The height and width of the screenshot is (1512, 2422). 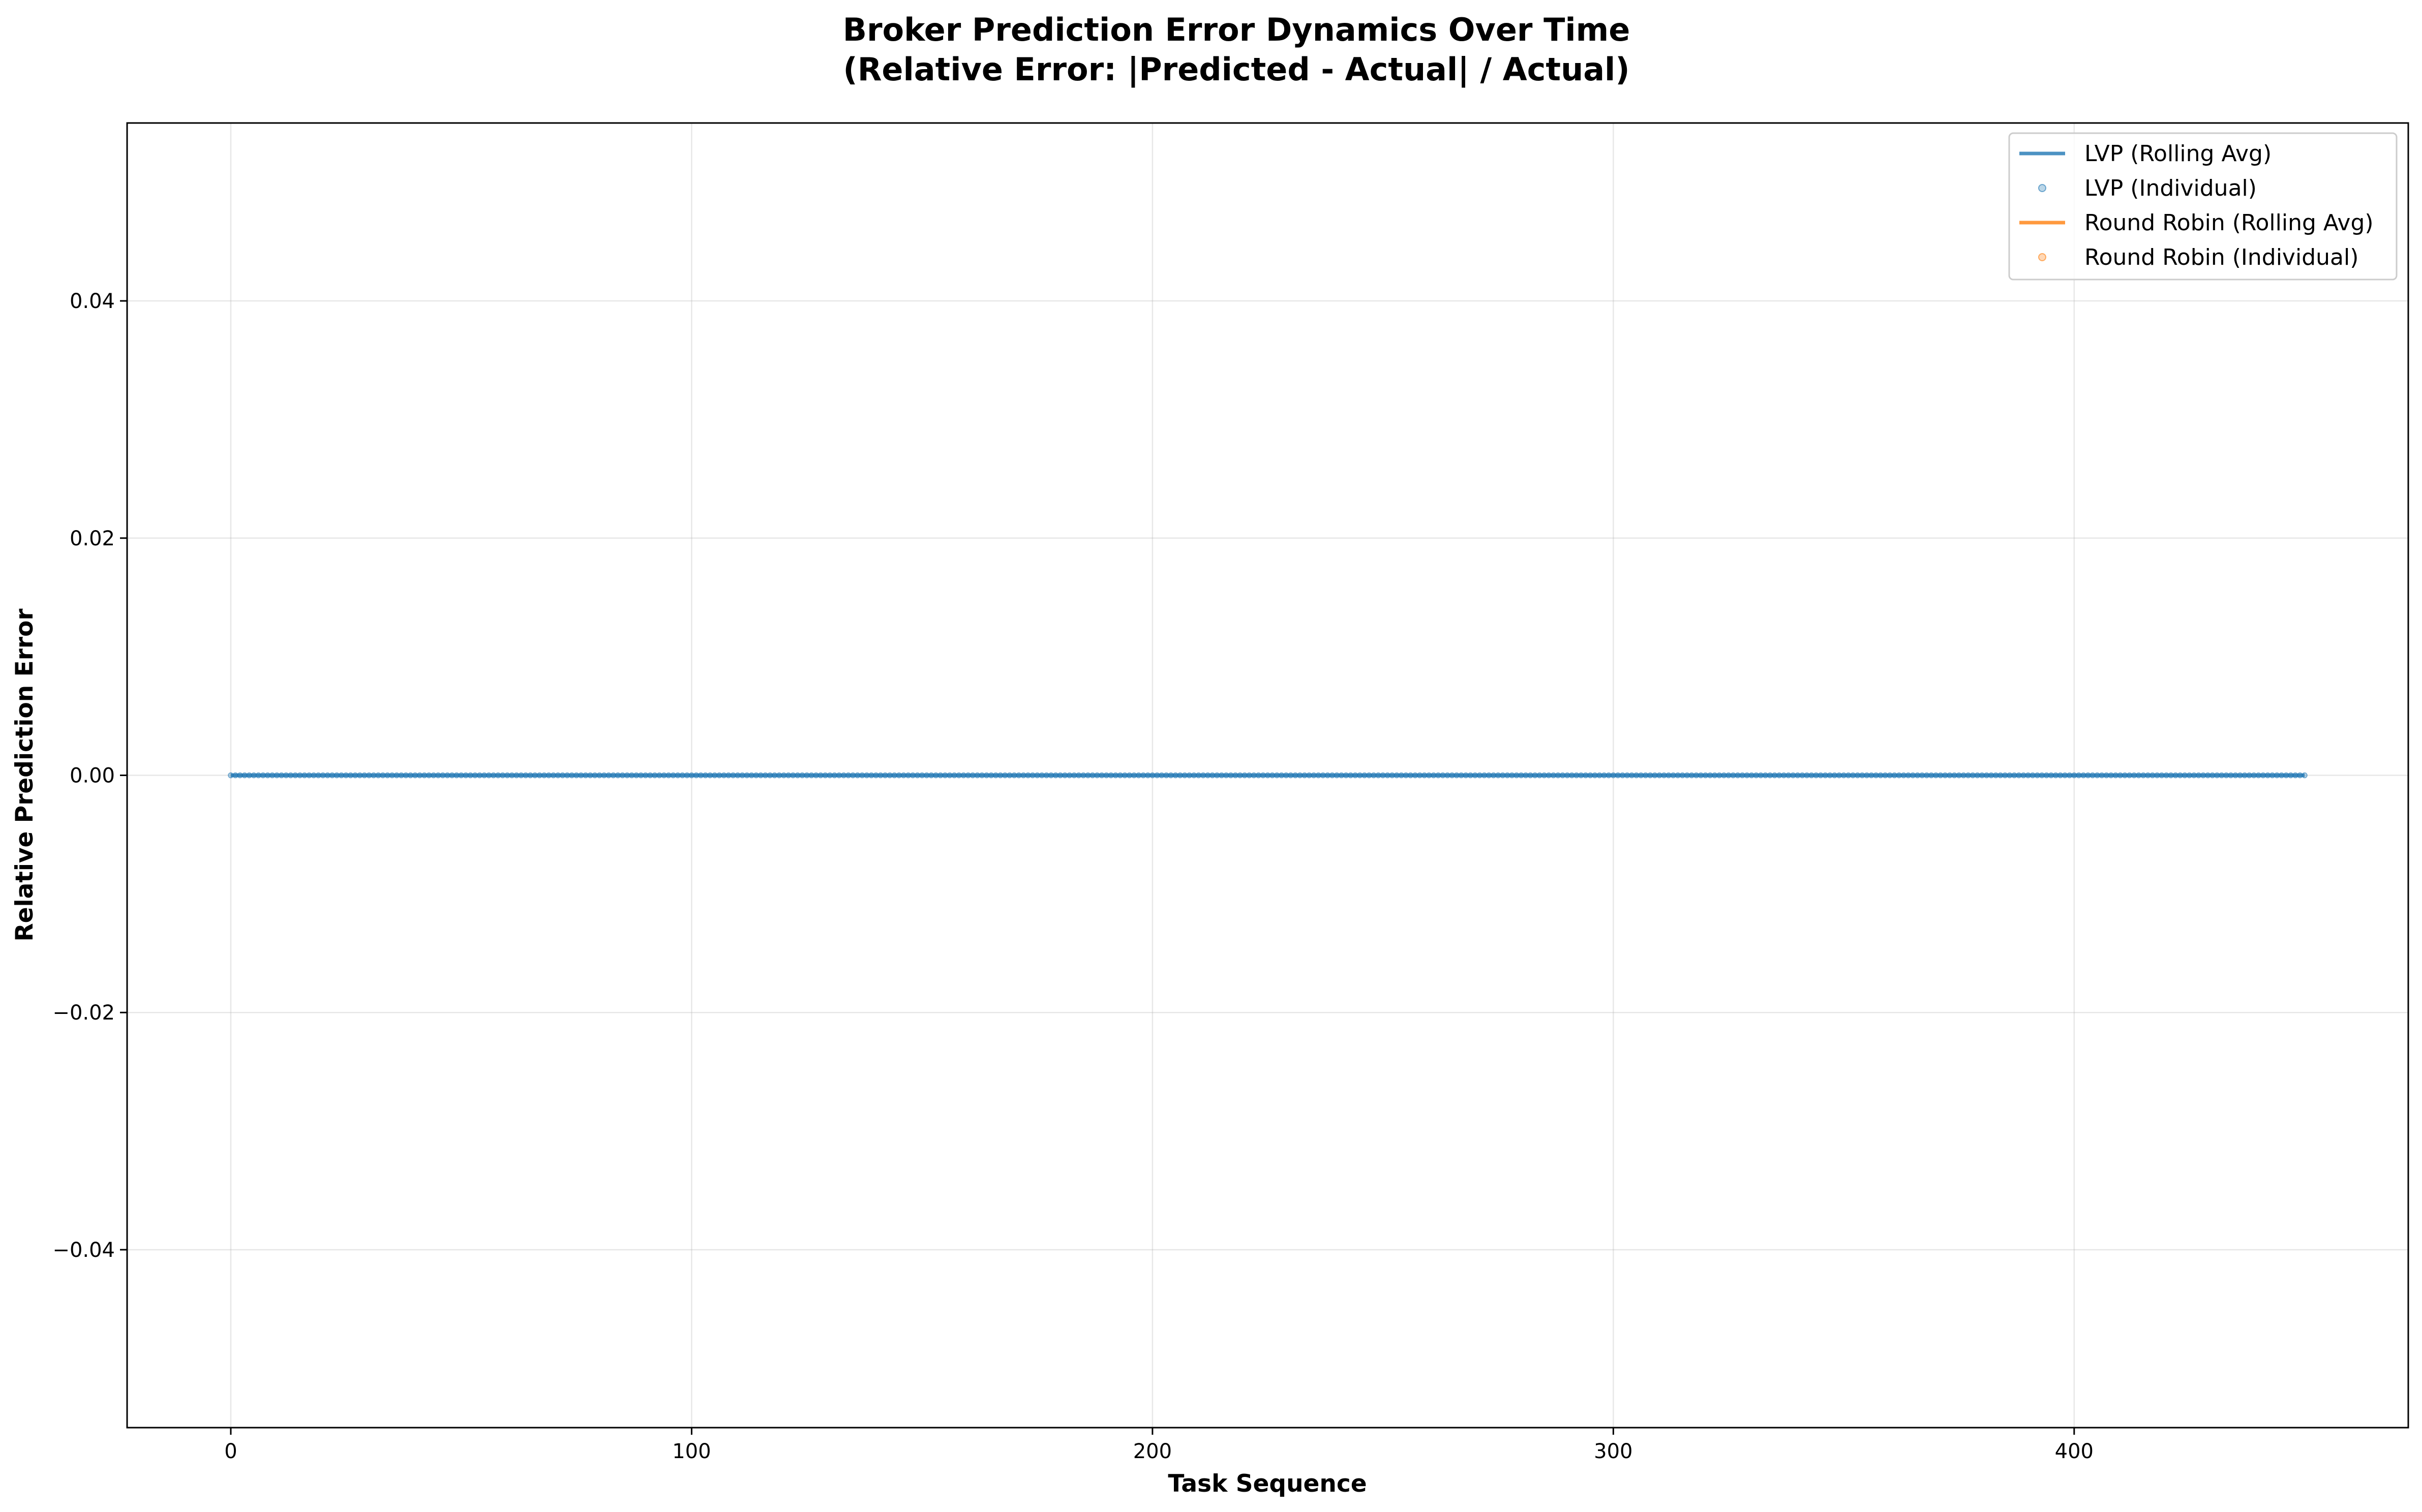 I want to click on y-tick-label-0: −0.04, so click(x=83, y=1250).